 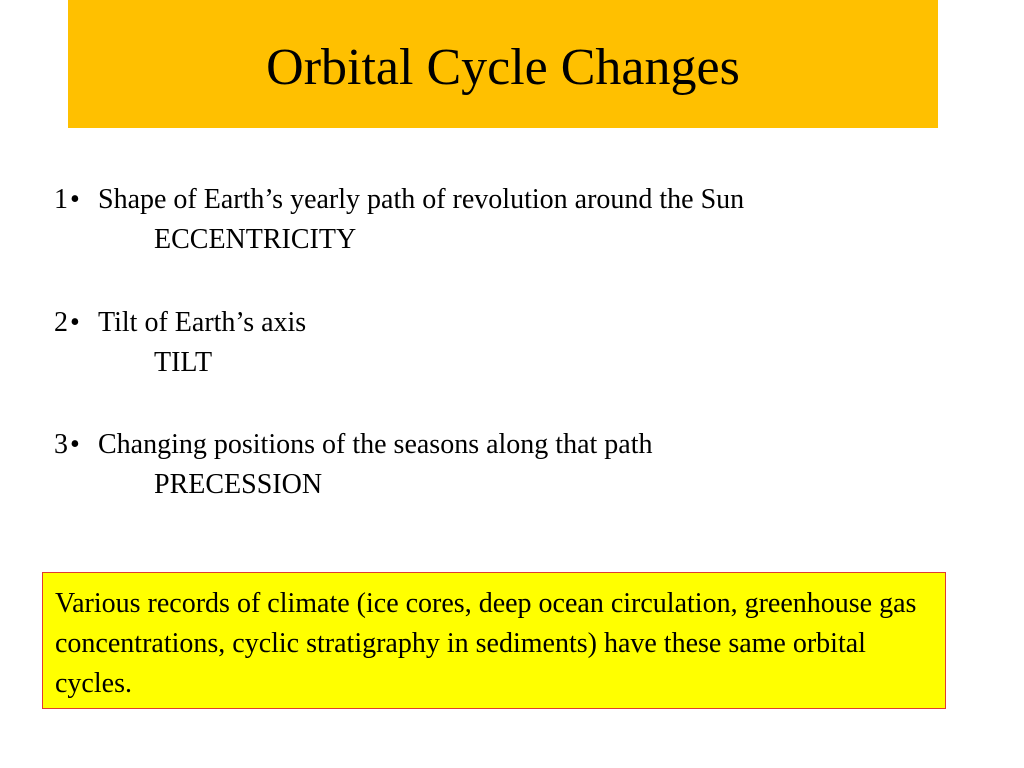 What do you see at coordinates (61, 322) in the screenshot?
I see `point-number: 2` at bounding box center [61, 322].